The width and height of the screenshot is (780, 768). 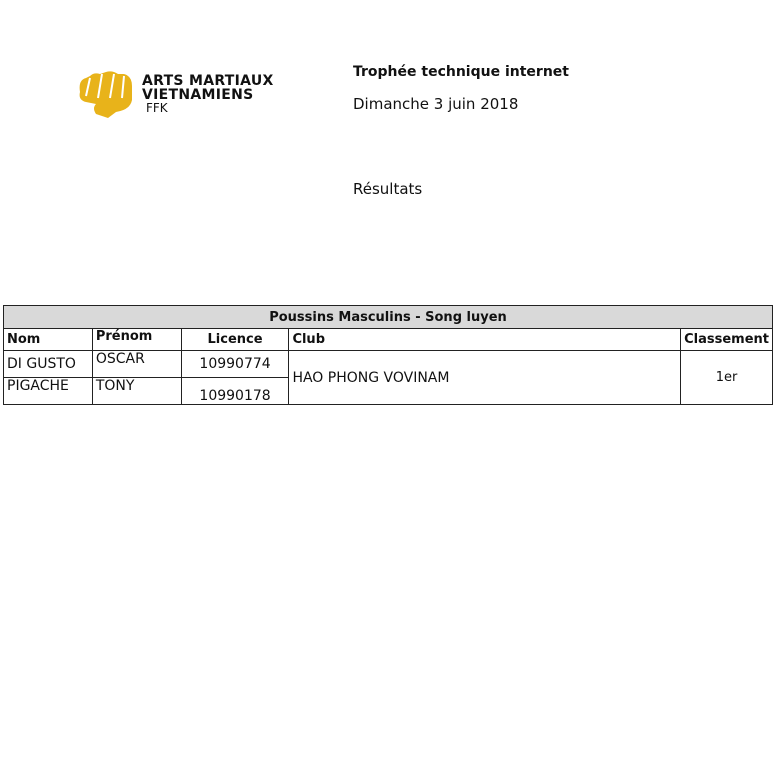 What do you see at coordinates (48, 339) in the screenshot?
I see `col-nom: Nom` at bounding box center [48, 339].